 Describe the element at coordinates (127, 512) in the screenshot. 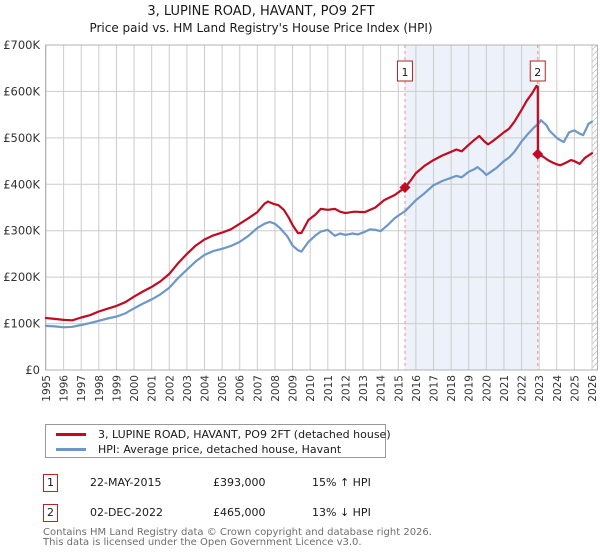

I see `sale-2-date: 02-DEC-2022` at that location.